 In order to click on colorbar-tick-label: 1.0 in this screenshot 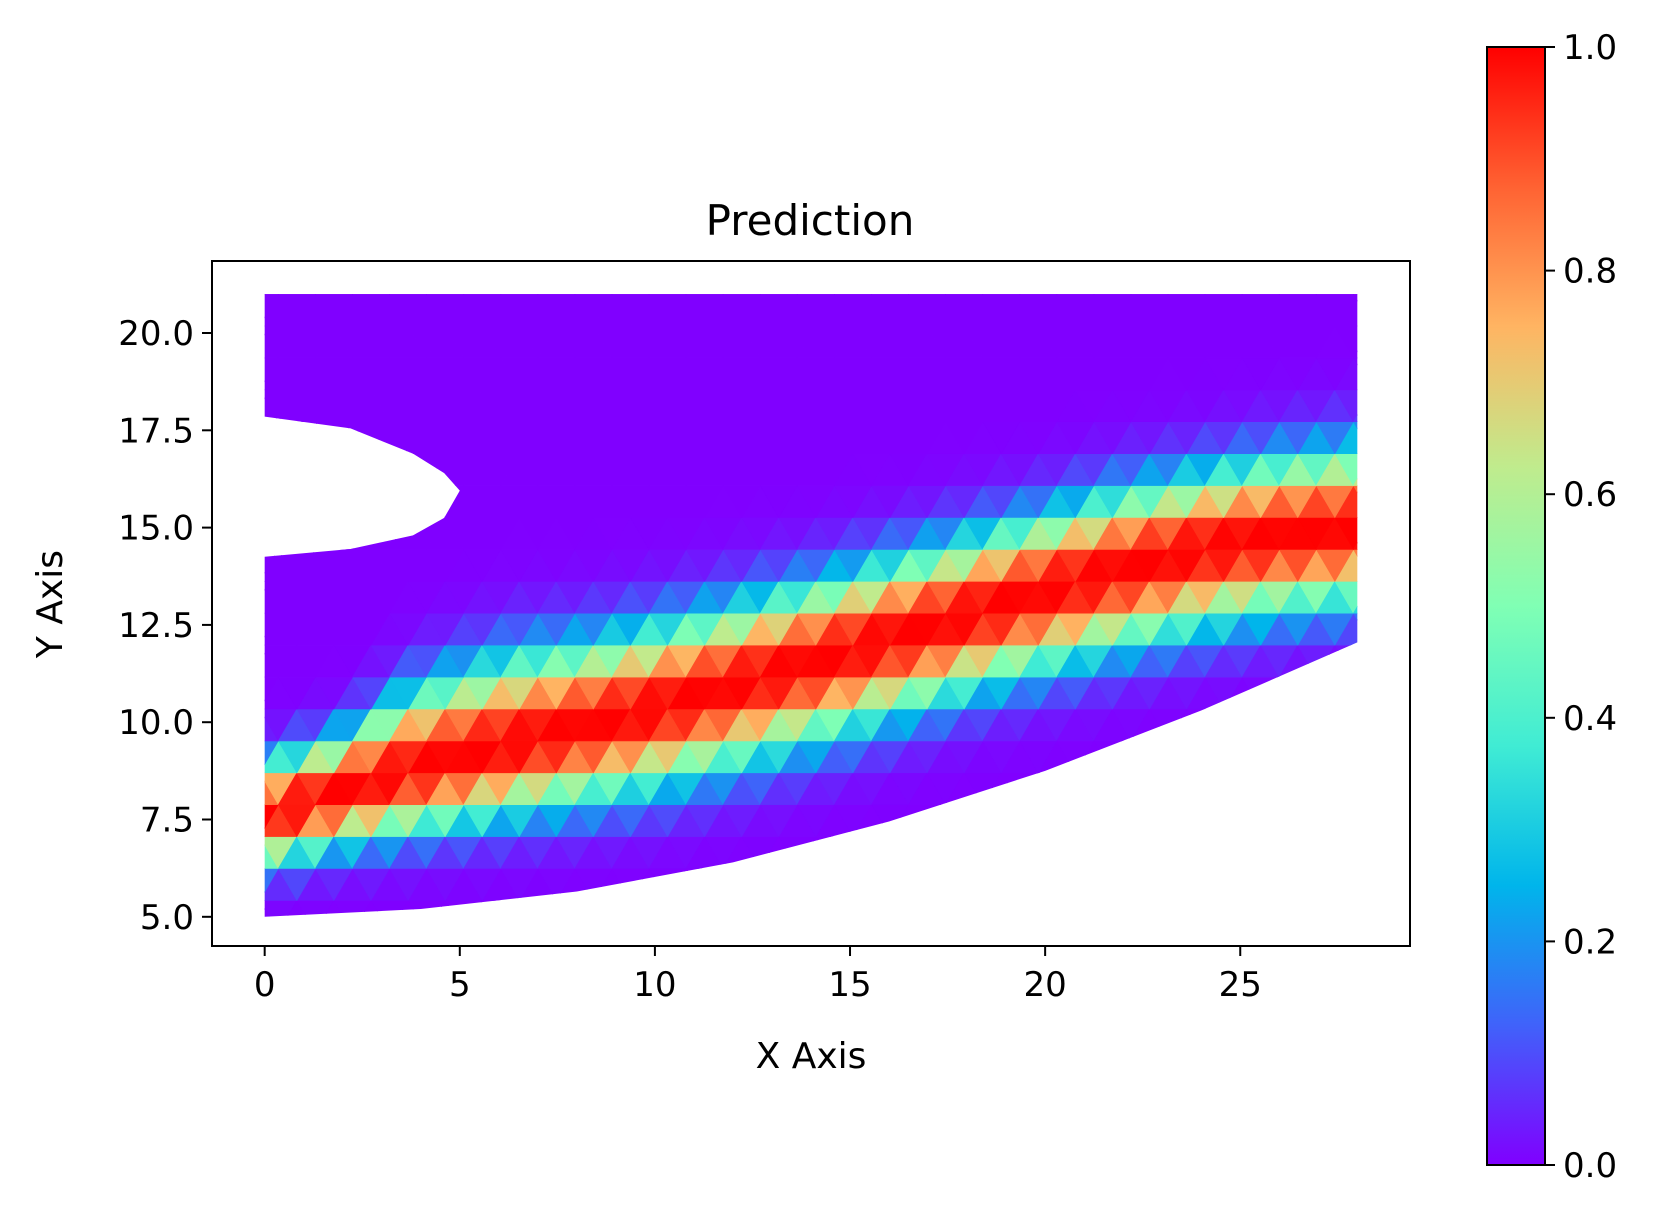, I will do `click(1590, 48)`.